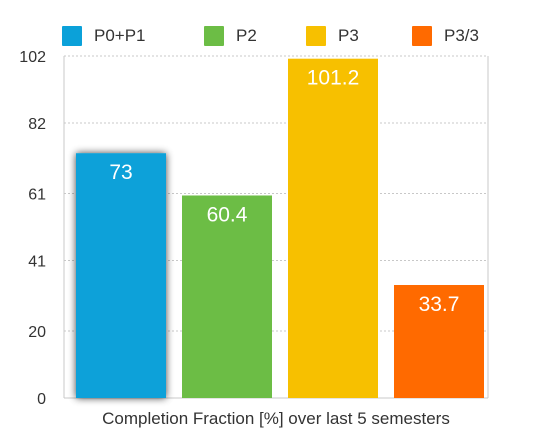 Image resolution: width=536 pixels, height=444 pixels. What do you see at coordinates (32, 228) in the screenshot?
I see `y-tick-labels: 0 20 41 61 82 102` at bounding box center [32, 228].